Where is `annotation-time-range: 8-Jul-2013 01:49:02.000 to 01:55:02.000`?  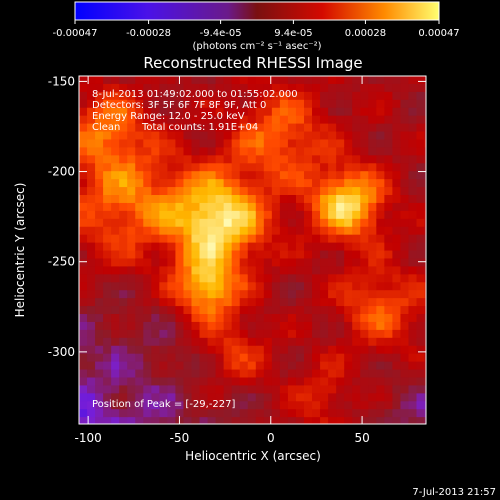
annotation-time-range: 8-Jul-2013 01:49:02.000 to 01:55:02.000 is located at coordinates (195, 94).